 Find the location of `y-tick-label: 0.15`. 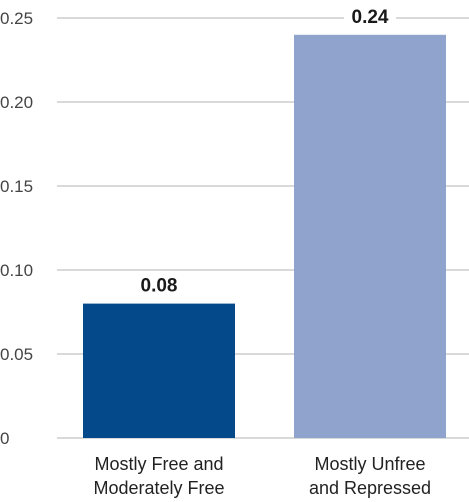

y-tick-label: 0.15 is located at coordinates (16, 186).